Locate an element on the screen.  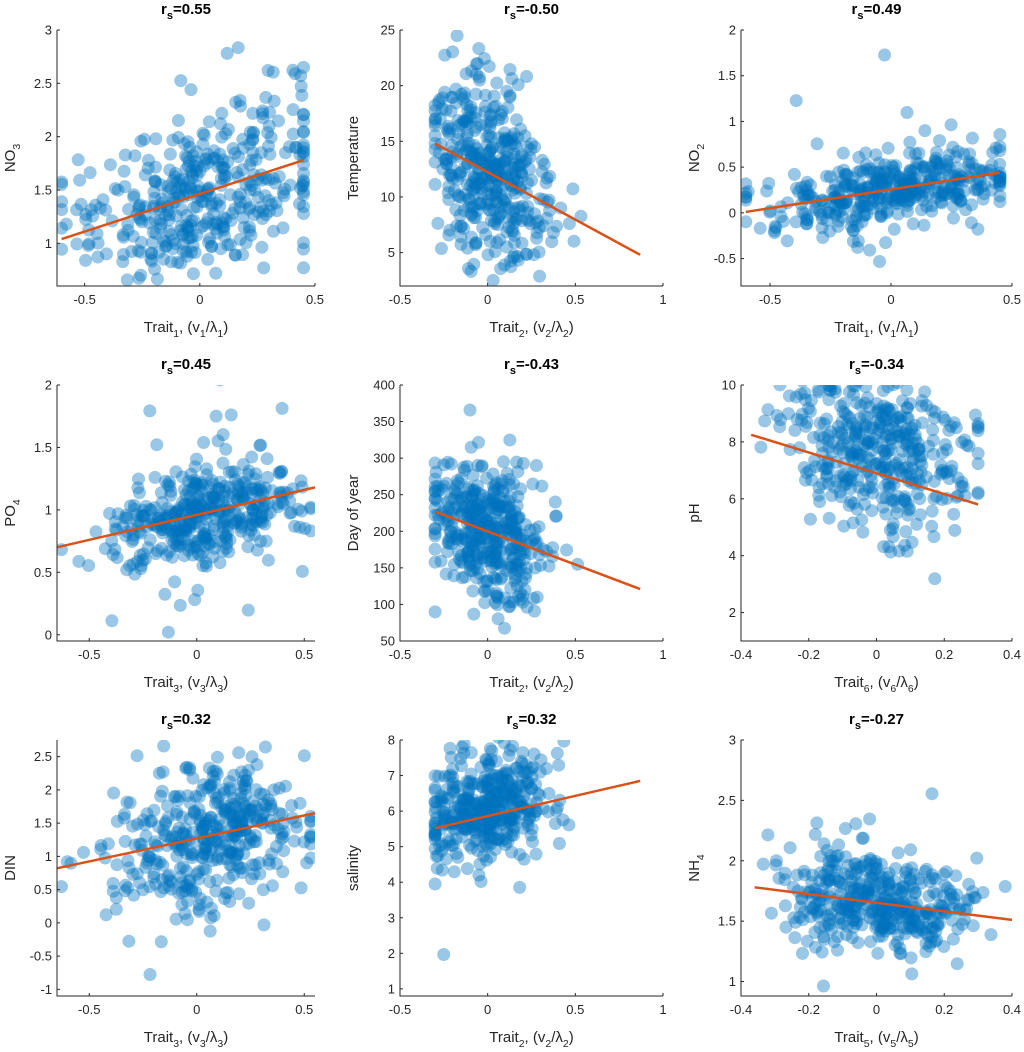
x-tick-label: 0 is located at coordinates (890, 299).